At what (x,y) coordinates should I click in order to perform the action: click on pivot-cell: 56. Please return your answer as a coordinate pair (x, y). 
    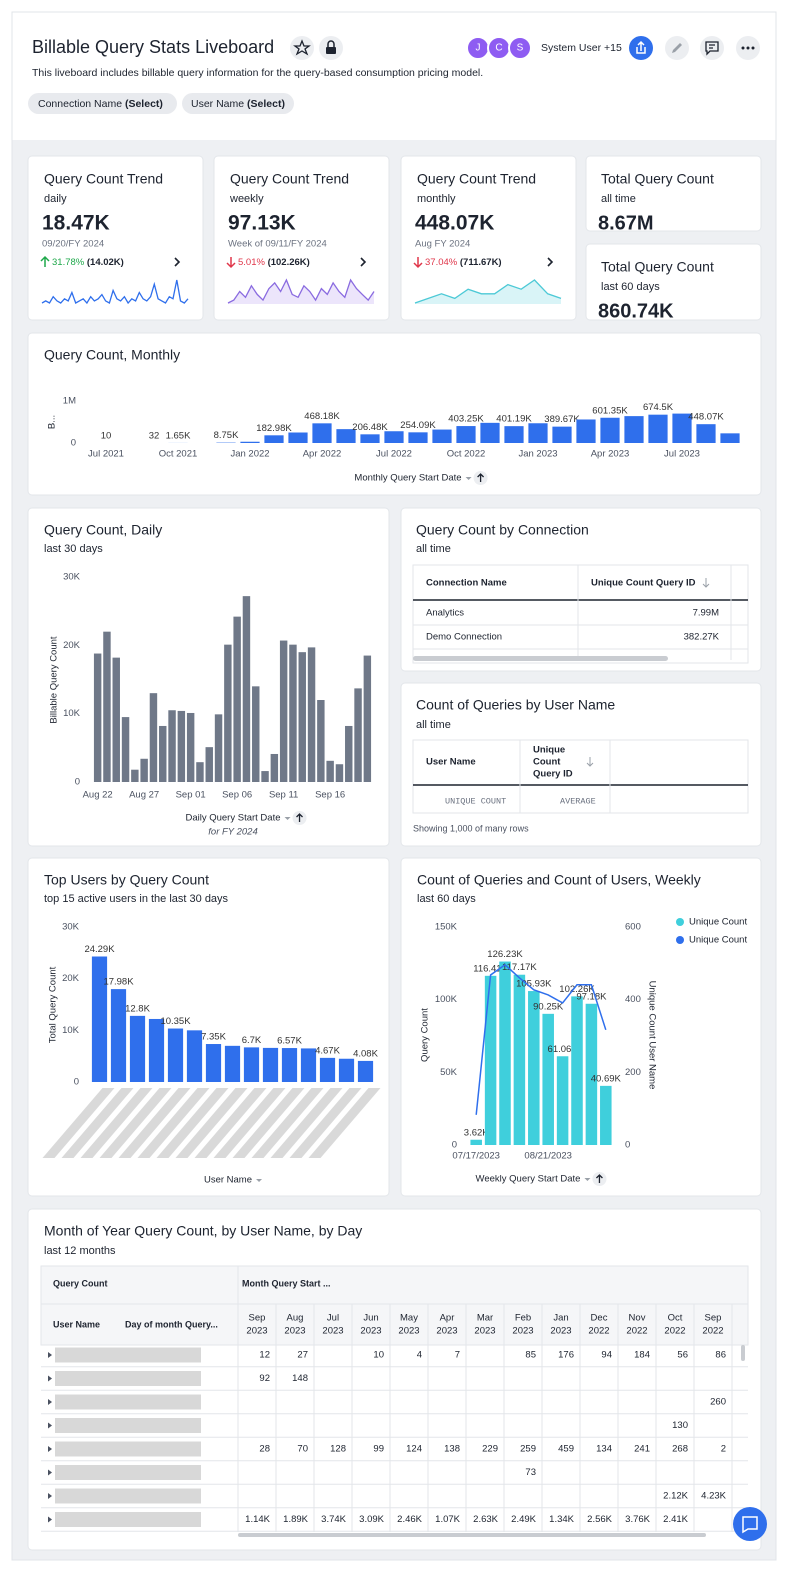
    Looking at the image, I should click on (682, 1355).